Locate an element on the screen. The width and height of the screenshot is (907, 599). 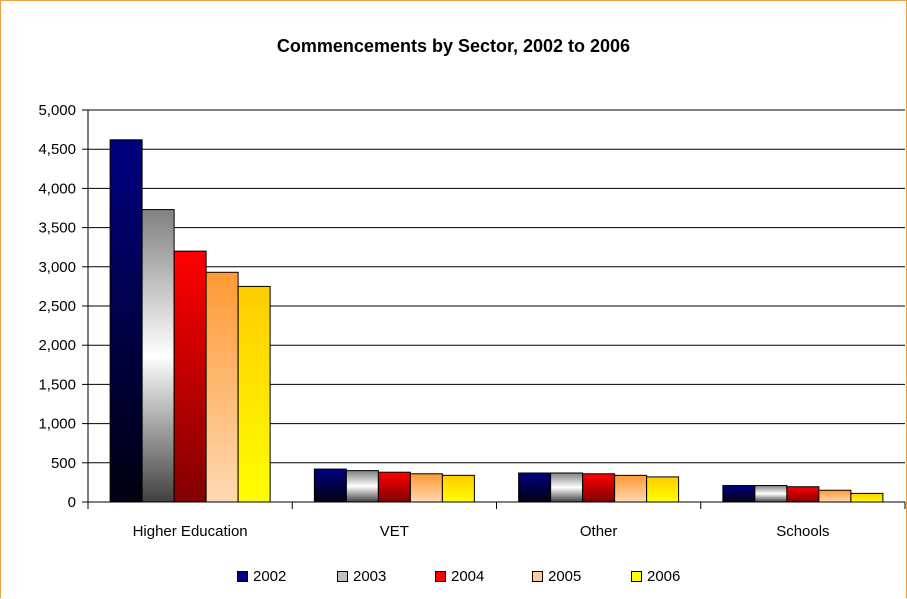
chart-title: Commencements by Sector, 2002 to 2006 is located at coordinates (453, 46).